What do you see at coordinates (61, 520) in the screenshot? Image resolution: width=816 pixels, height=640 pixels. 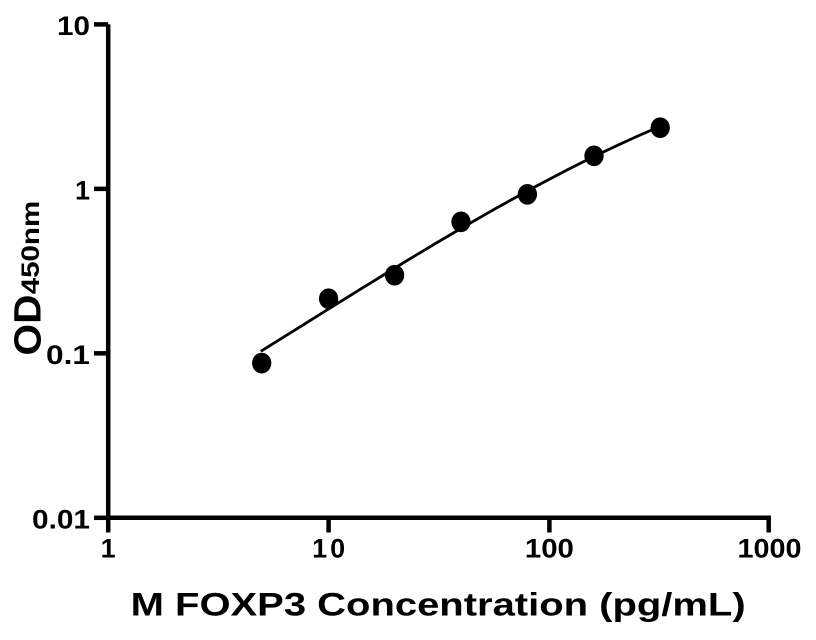 I see `svg-text: 0.01` at bounding box center [61, 520].